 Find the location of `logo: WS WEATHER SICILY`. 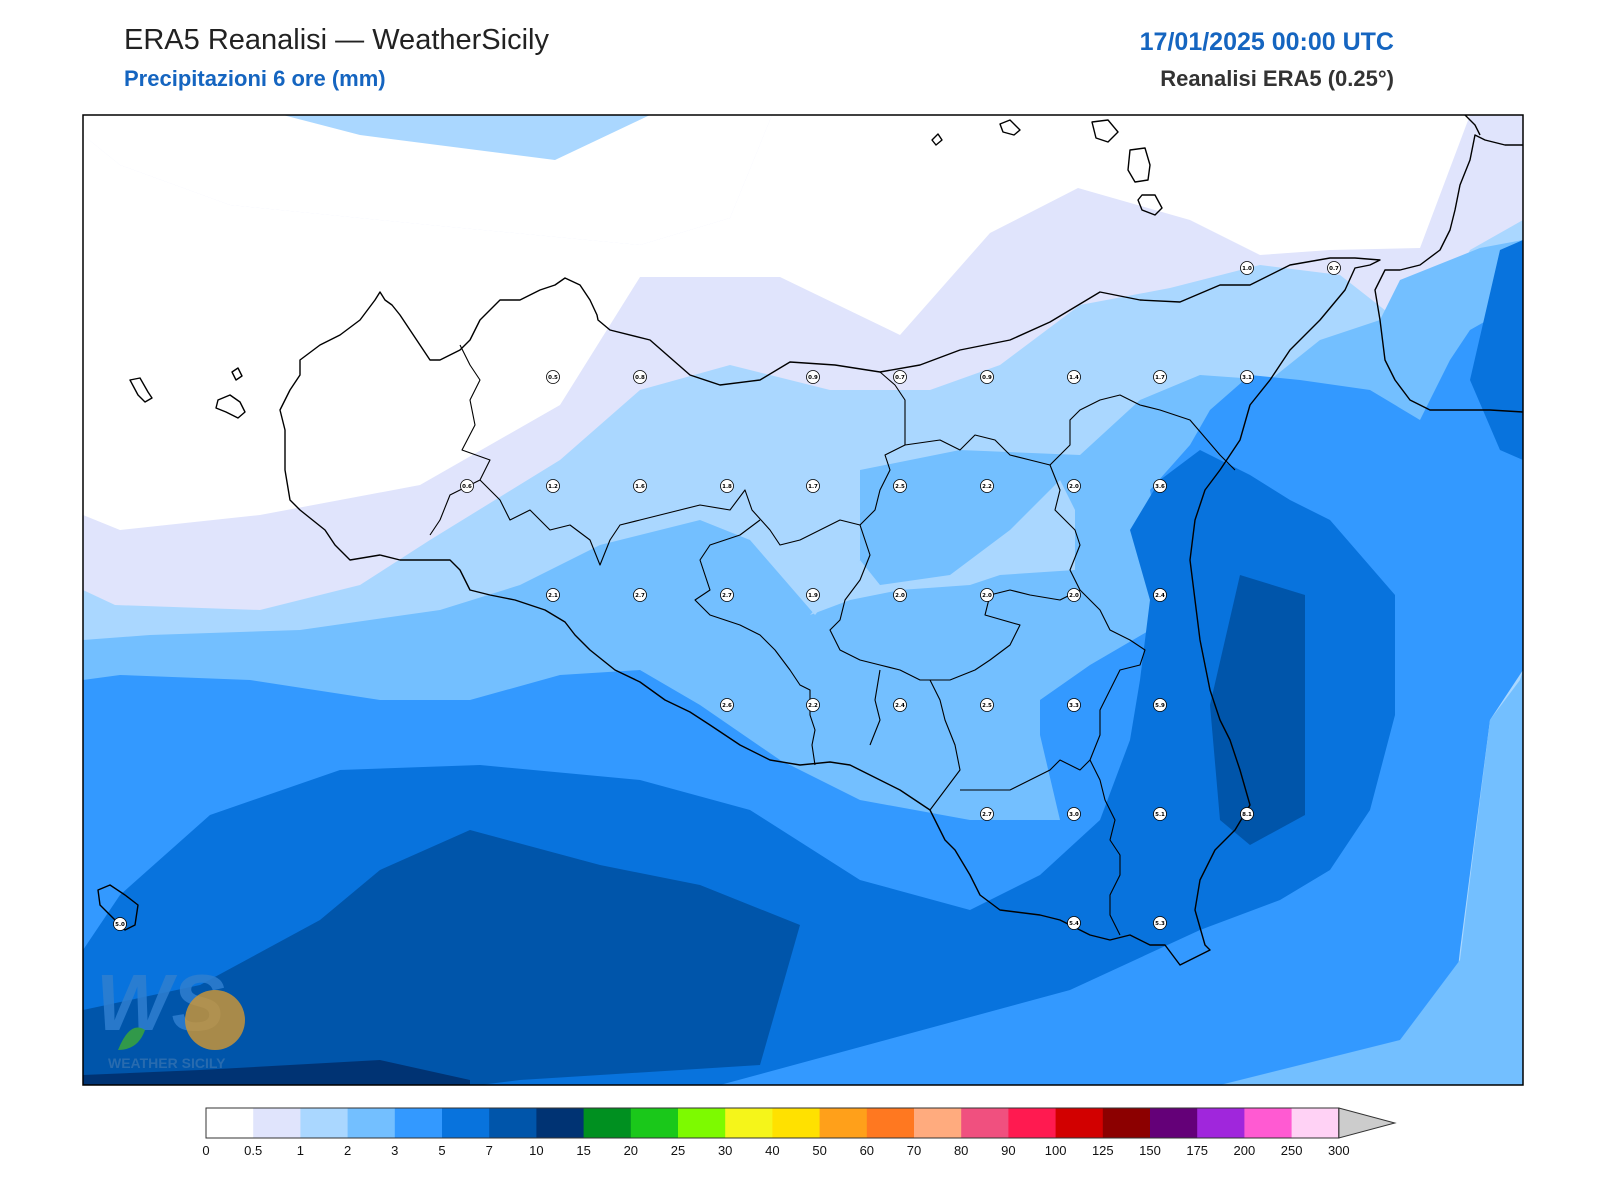

logo: WS WEATHER SICILY is located at coordinates (170, 1014).